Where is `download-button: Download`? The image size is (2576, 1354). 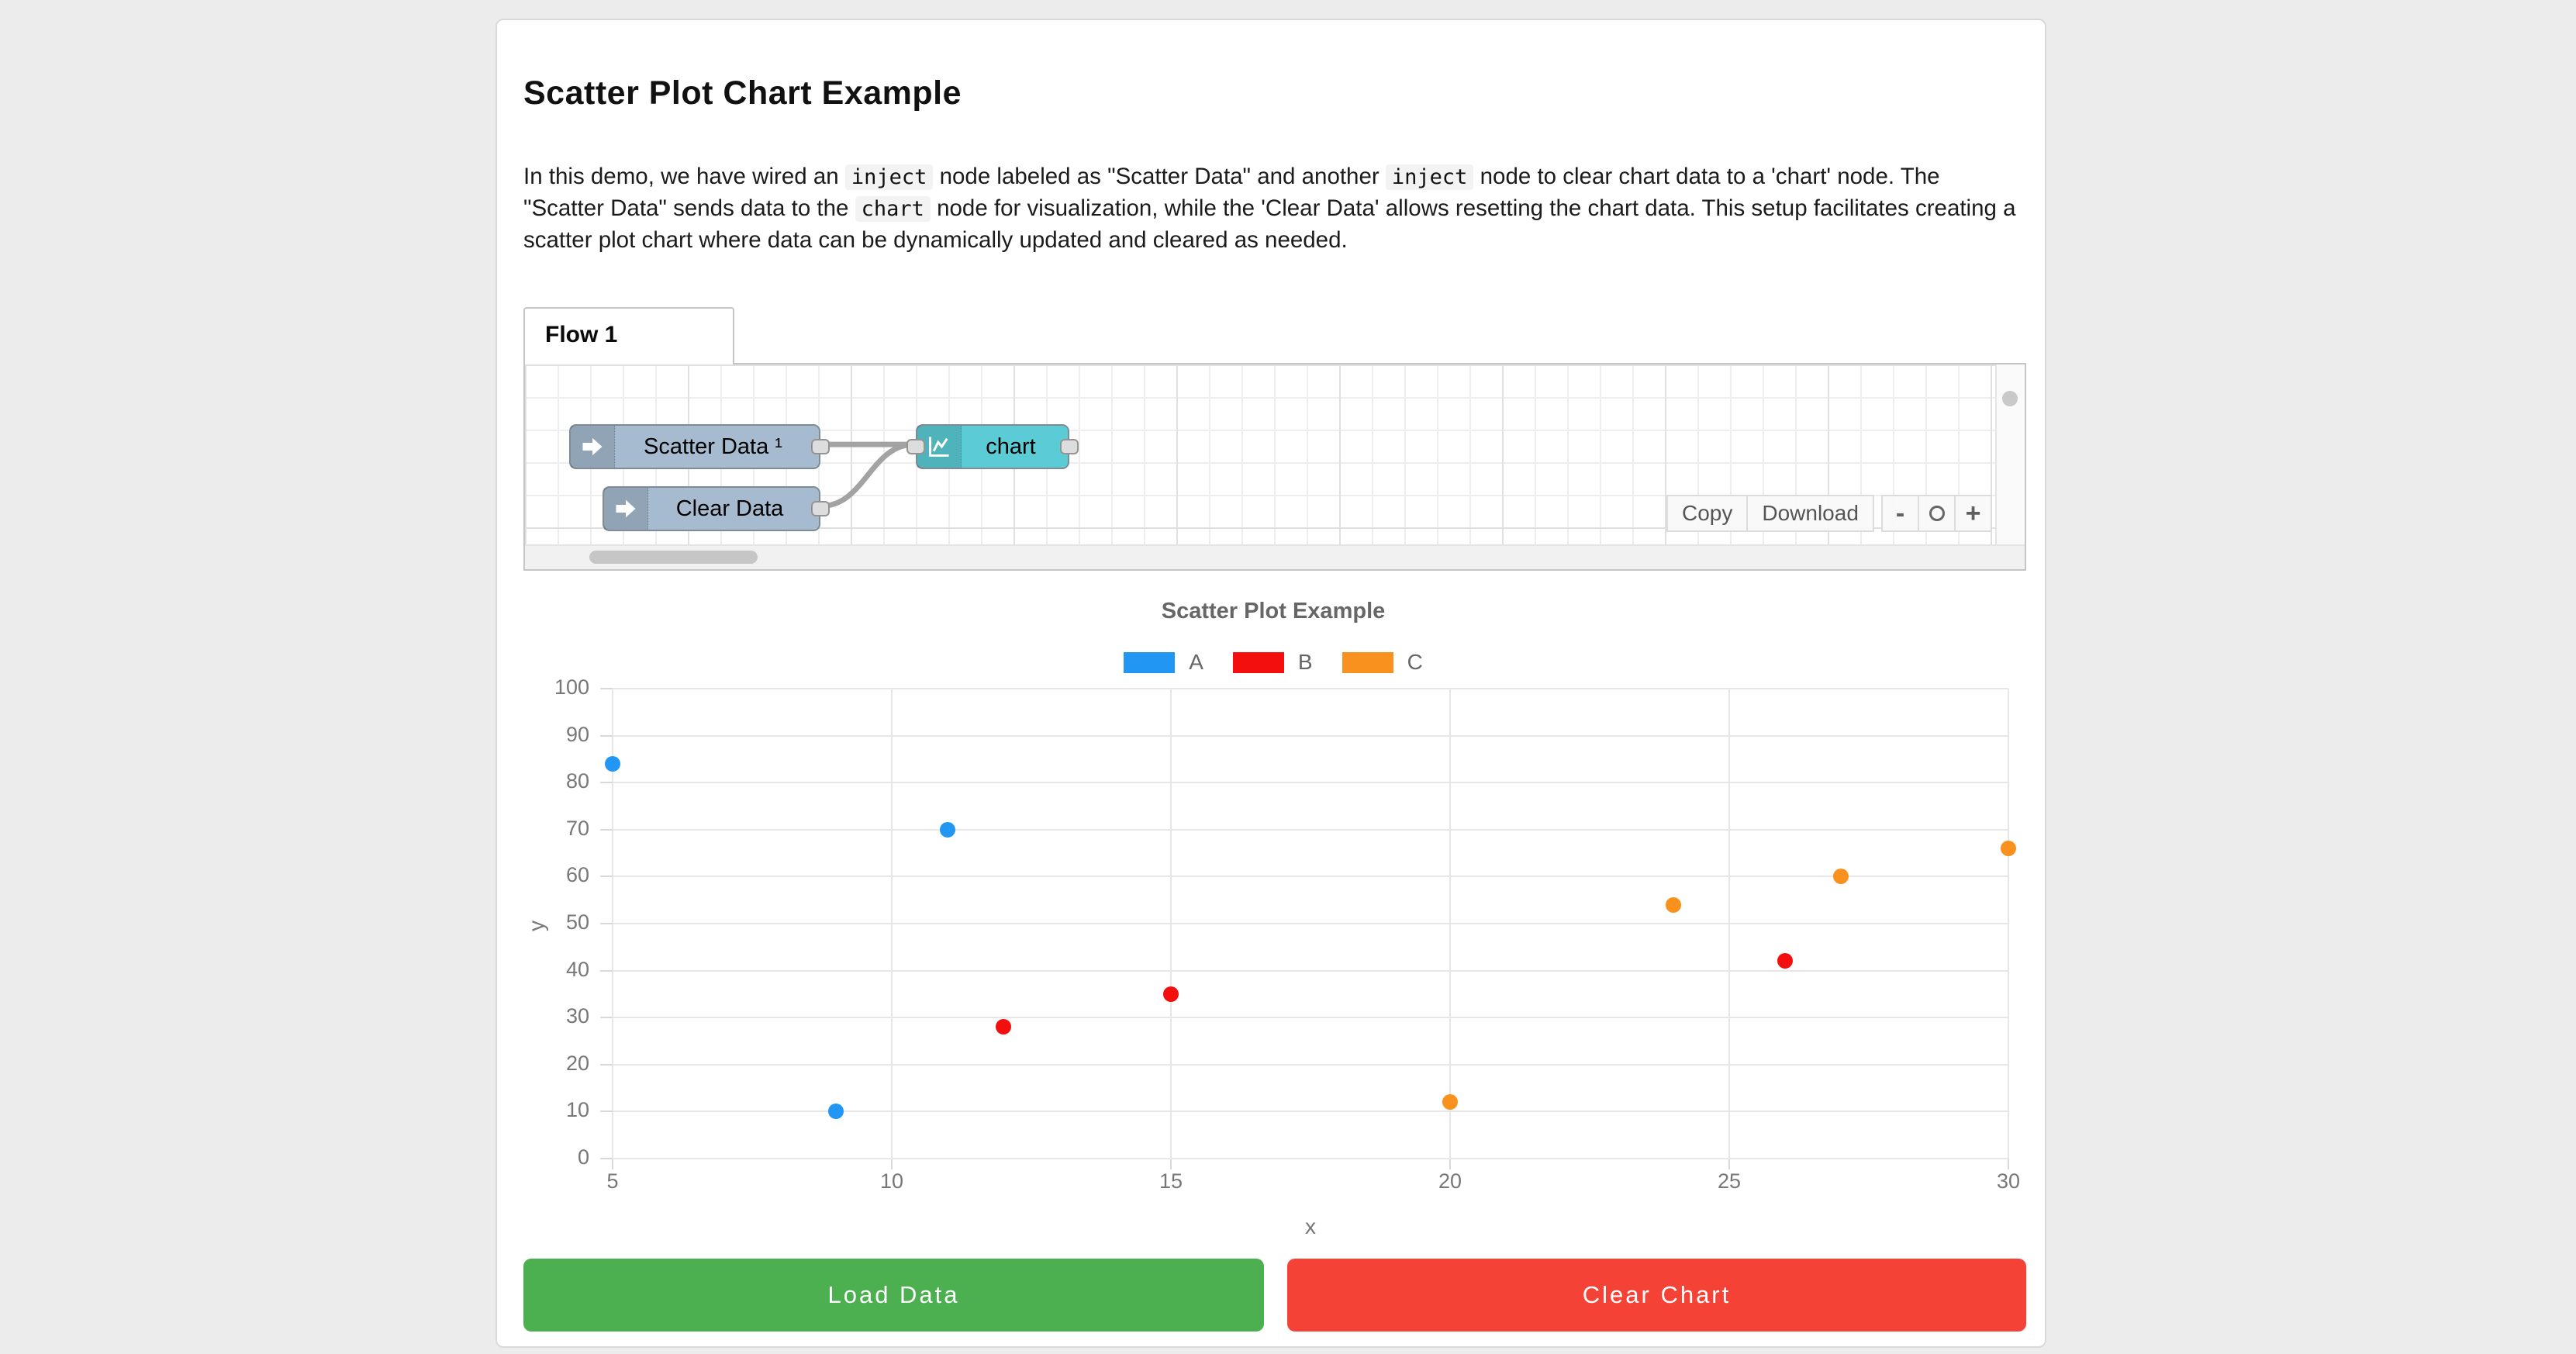 download-button: Download is located at coordinates (1810, 513).